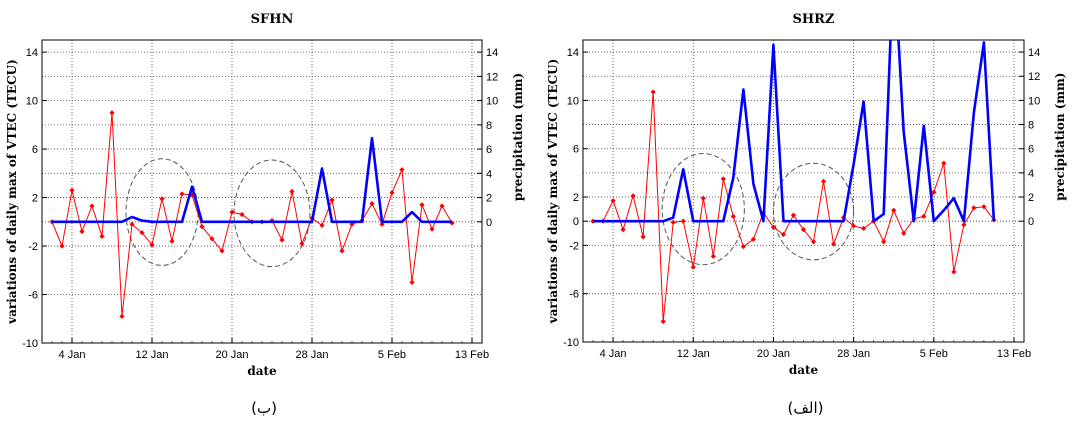 The width and height of the screenshot is (1088, 421). I want to click on x-tick-label: 12 Jan, so click(693, 354).